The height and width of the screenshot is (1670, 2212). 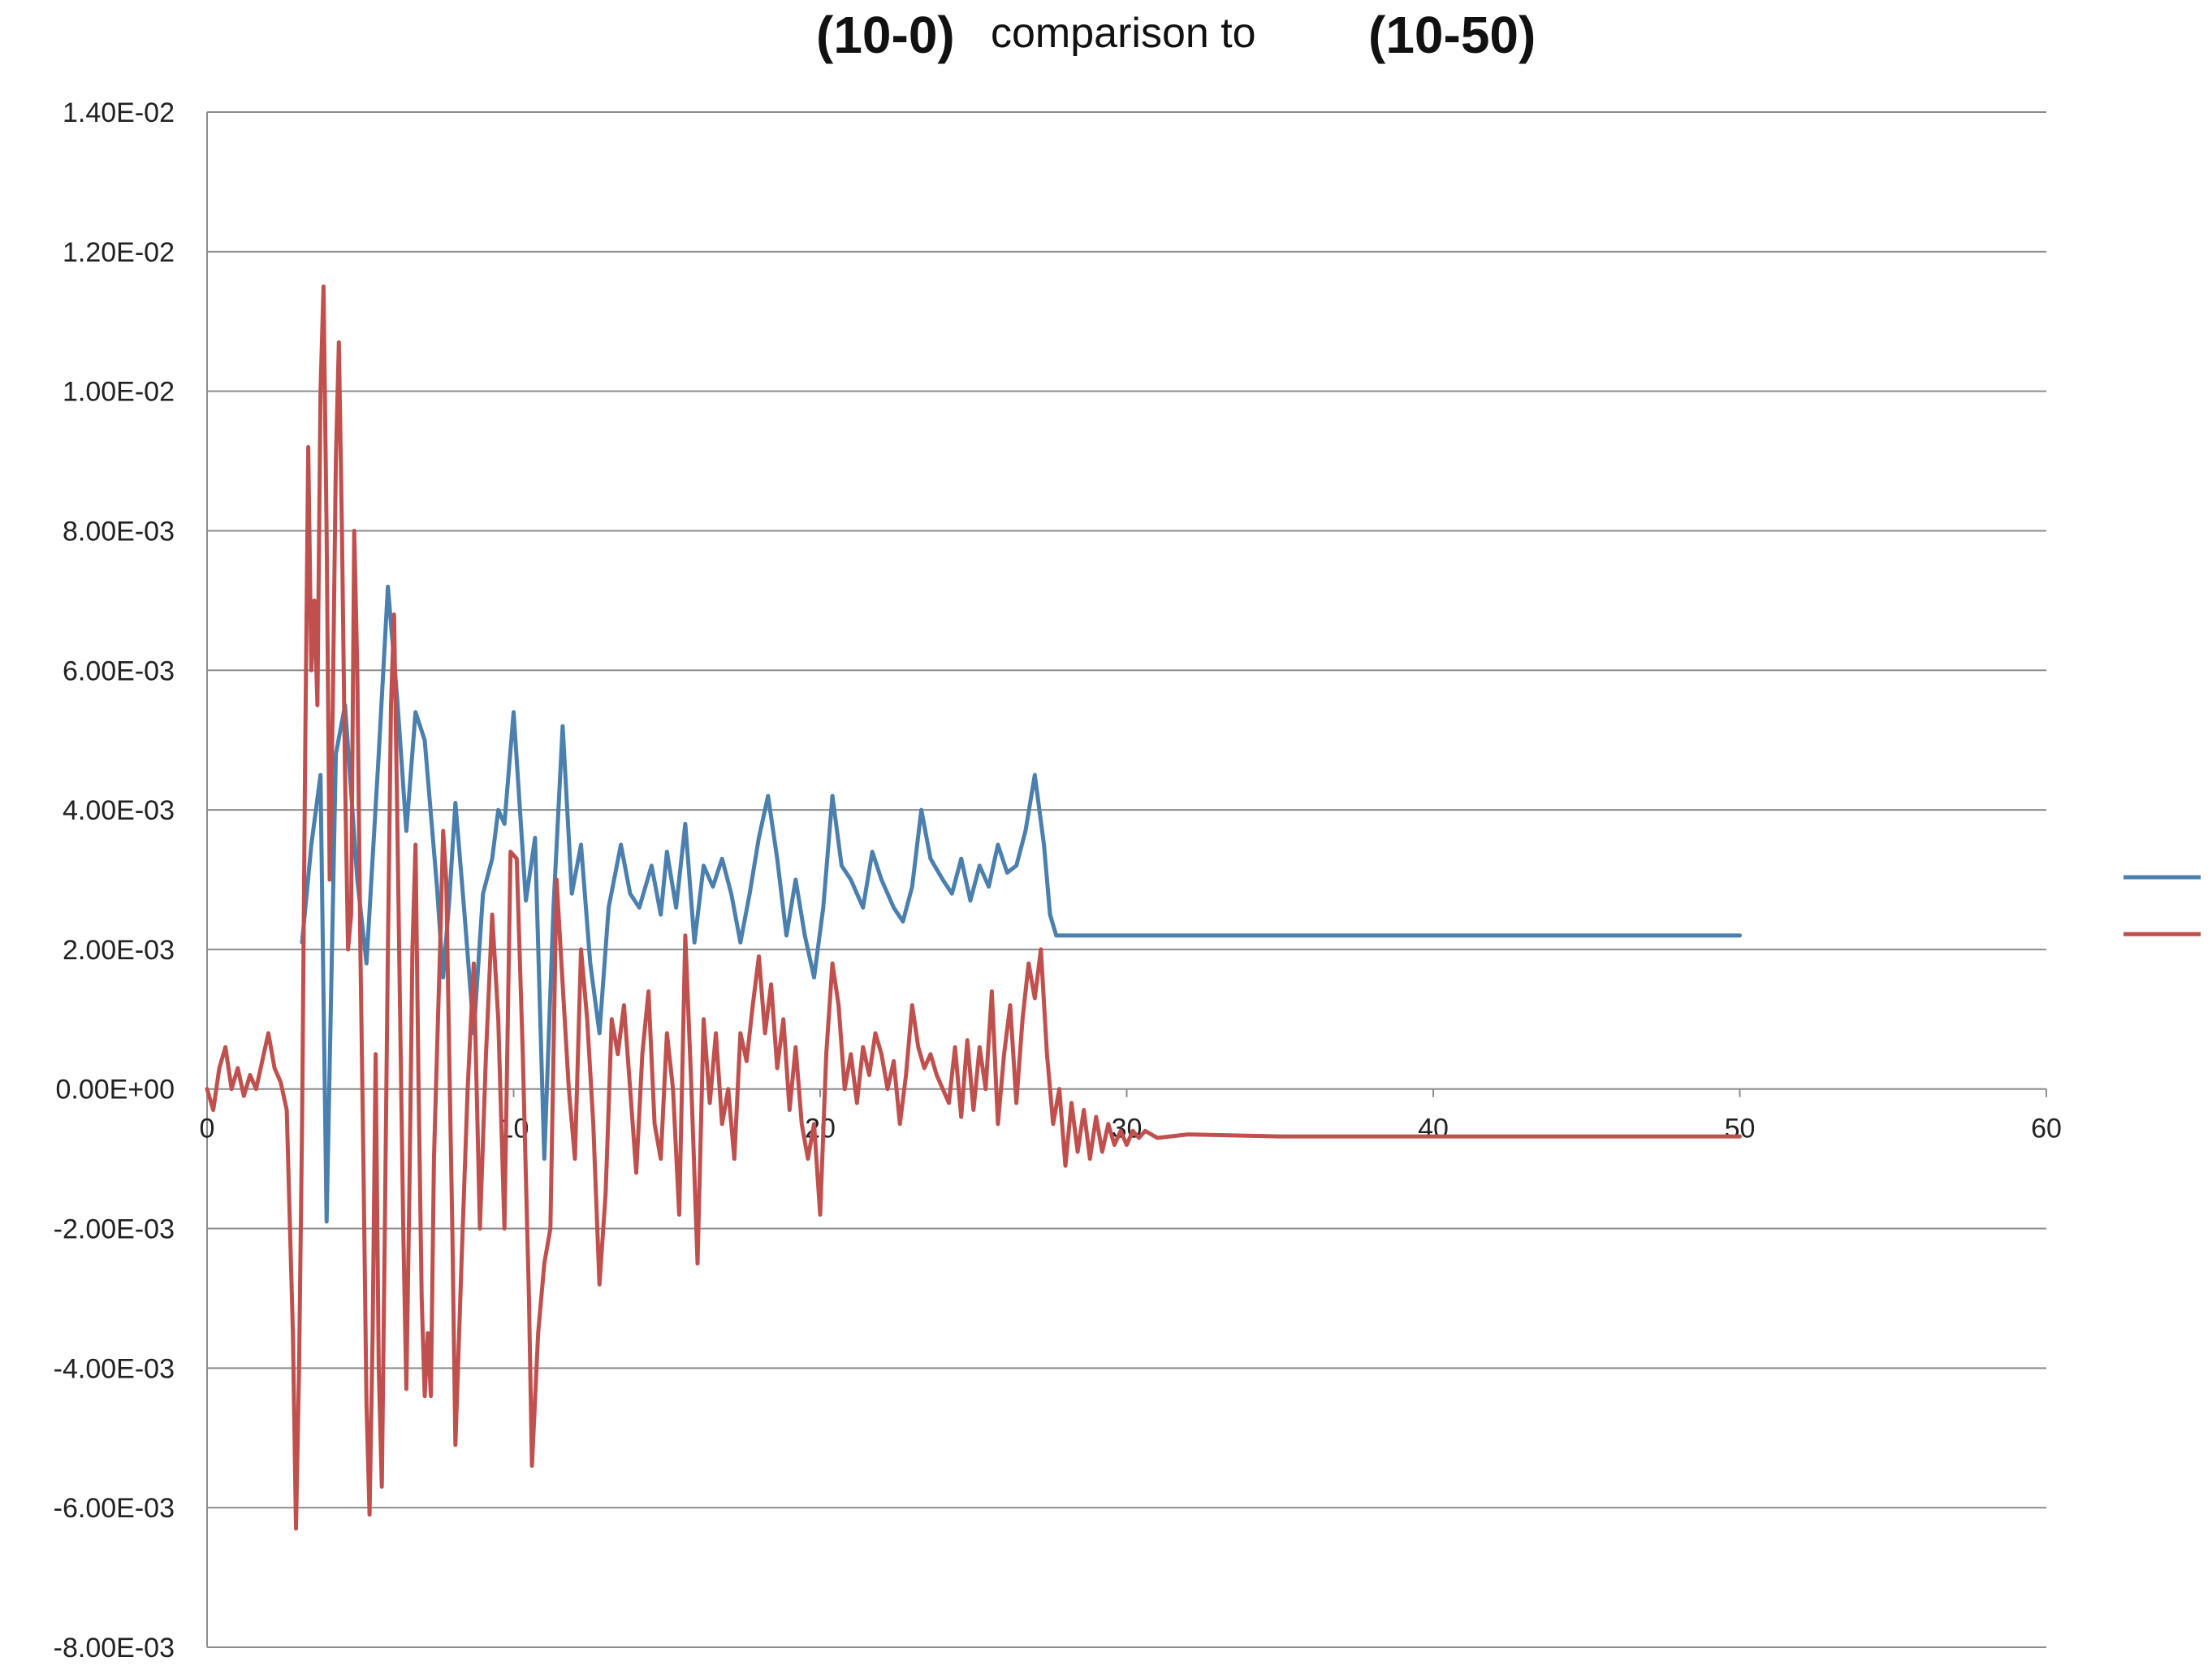 What do you see at coordinates (1433, 1129) in the screenshot?
I see `x-tick-label: 40` at bounding box center [1433, 1129].